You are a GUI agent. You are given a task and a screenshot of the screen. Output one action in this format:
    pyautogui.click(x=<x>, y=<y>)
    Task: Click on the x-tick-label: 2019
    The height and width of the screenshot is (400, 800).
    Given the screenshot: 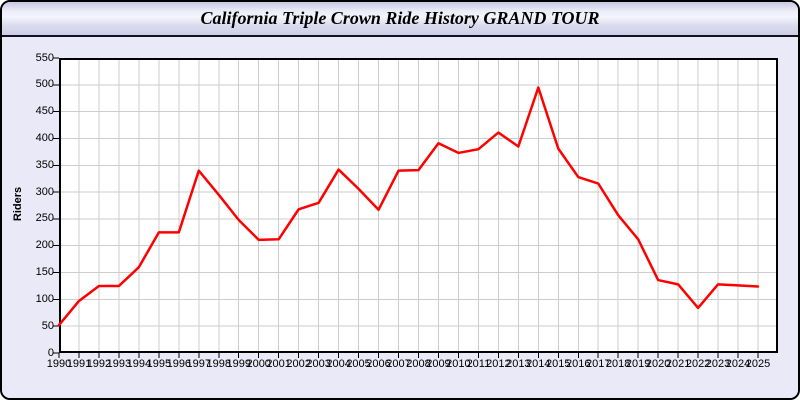 What is the action you would take?
    pyautogui.click(x=638, y=364)
    